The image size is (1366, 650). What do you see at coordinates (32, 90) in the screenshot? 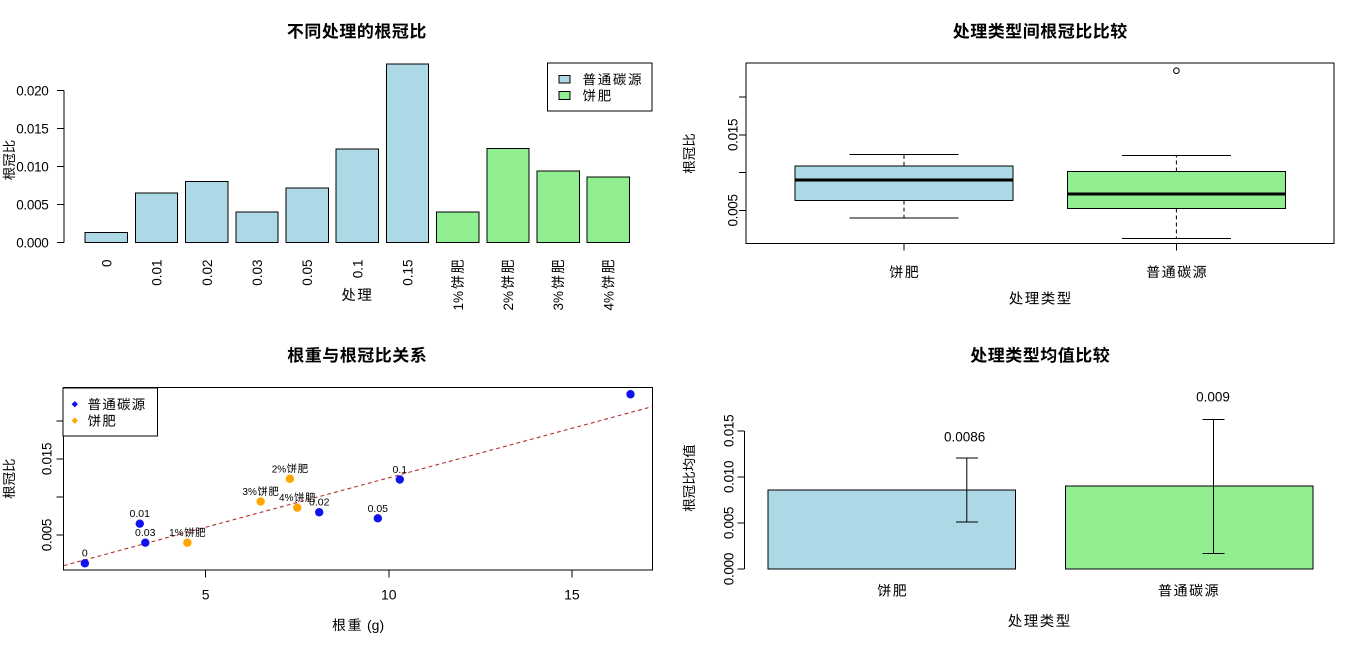
I see `svg-text: 0.020` at bounding box center [32, 90].